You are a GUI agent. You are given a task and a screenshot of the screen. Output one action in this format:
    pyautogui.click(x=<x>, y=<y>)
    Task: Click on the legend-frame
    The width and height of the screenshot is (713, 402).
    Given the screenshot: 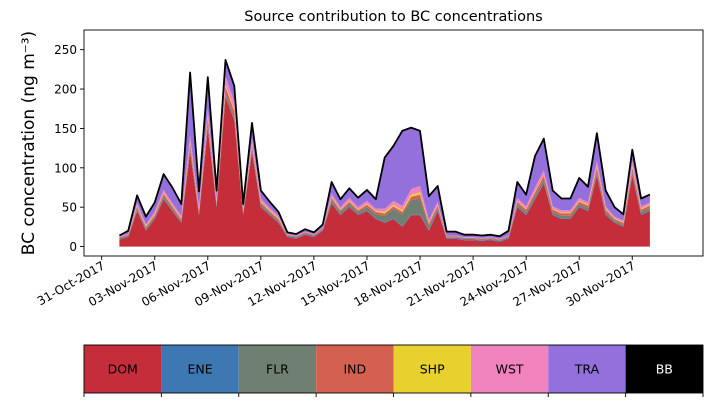 What is the action you would take?
    pyautogui.click(x=393, y=369)
    